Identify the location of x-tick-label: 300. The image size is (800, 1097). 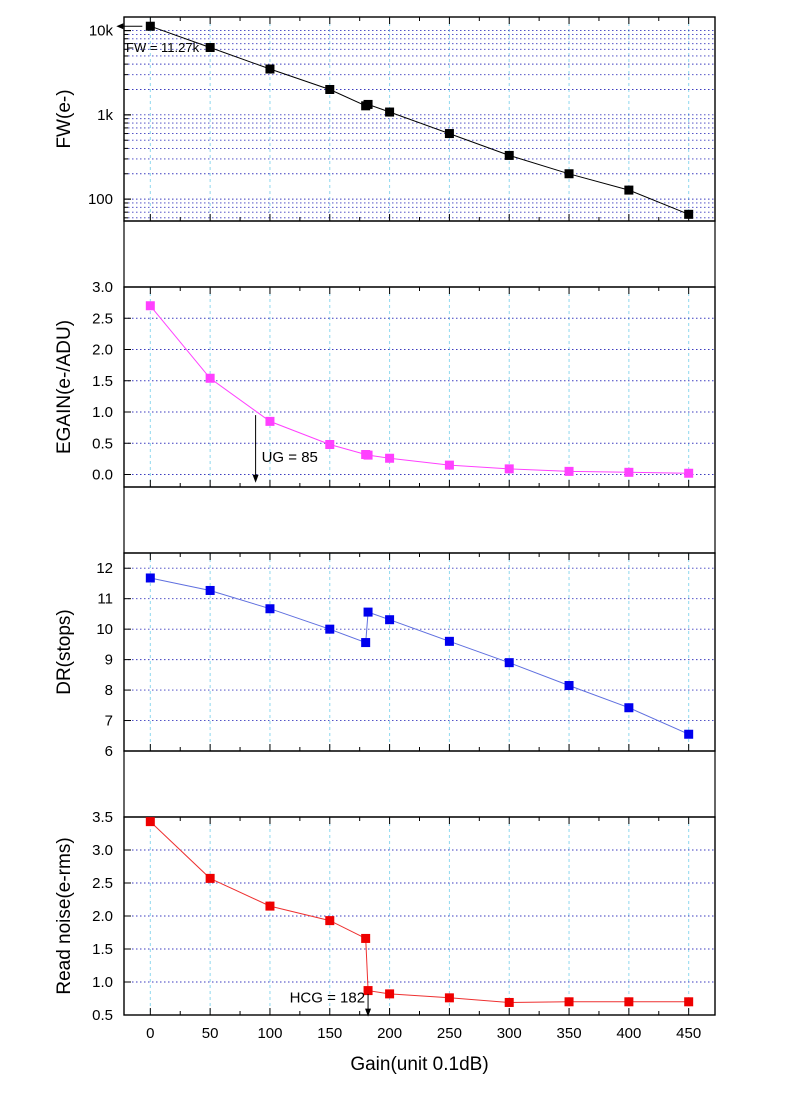
(509, 1033).